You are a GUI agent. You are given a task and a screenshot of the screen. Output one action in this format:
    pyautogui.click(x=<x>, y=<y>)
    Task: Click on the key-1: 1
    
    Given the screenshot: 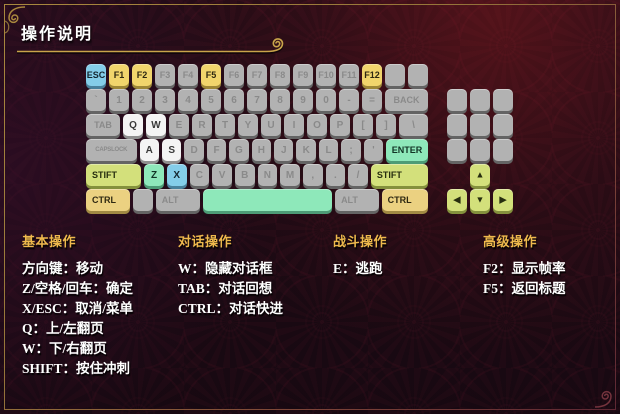 What is the action you would take?
    pyautogui.click(x=119, y=100)
    